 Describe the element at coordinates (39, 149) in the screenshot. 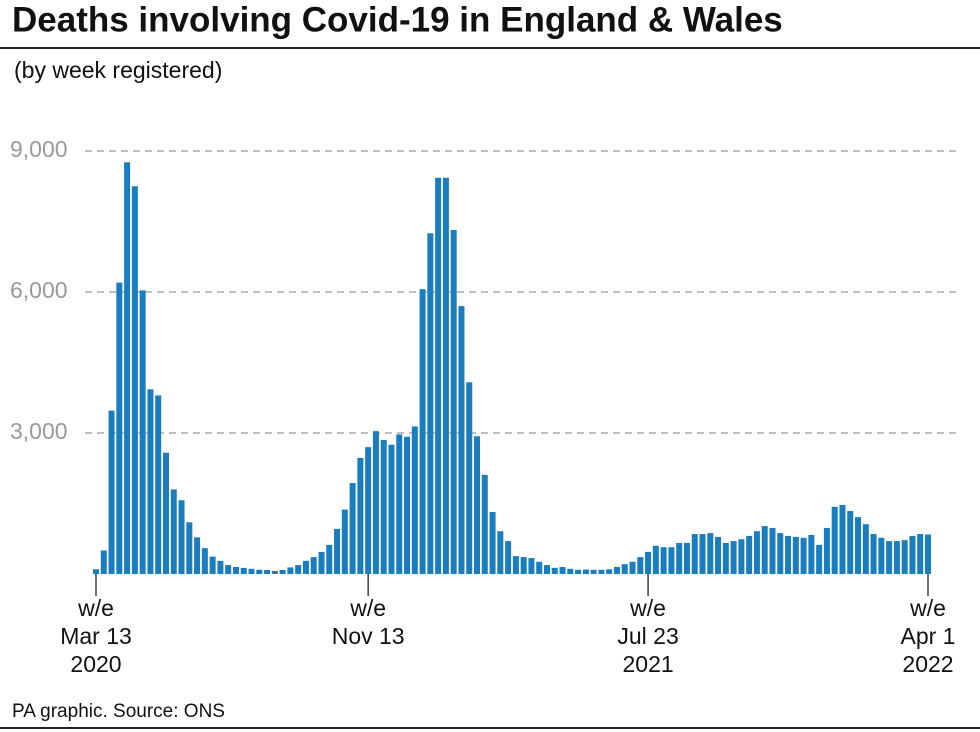

I see `y-tick-label: 9,000` at that location.